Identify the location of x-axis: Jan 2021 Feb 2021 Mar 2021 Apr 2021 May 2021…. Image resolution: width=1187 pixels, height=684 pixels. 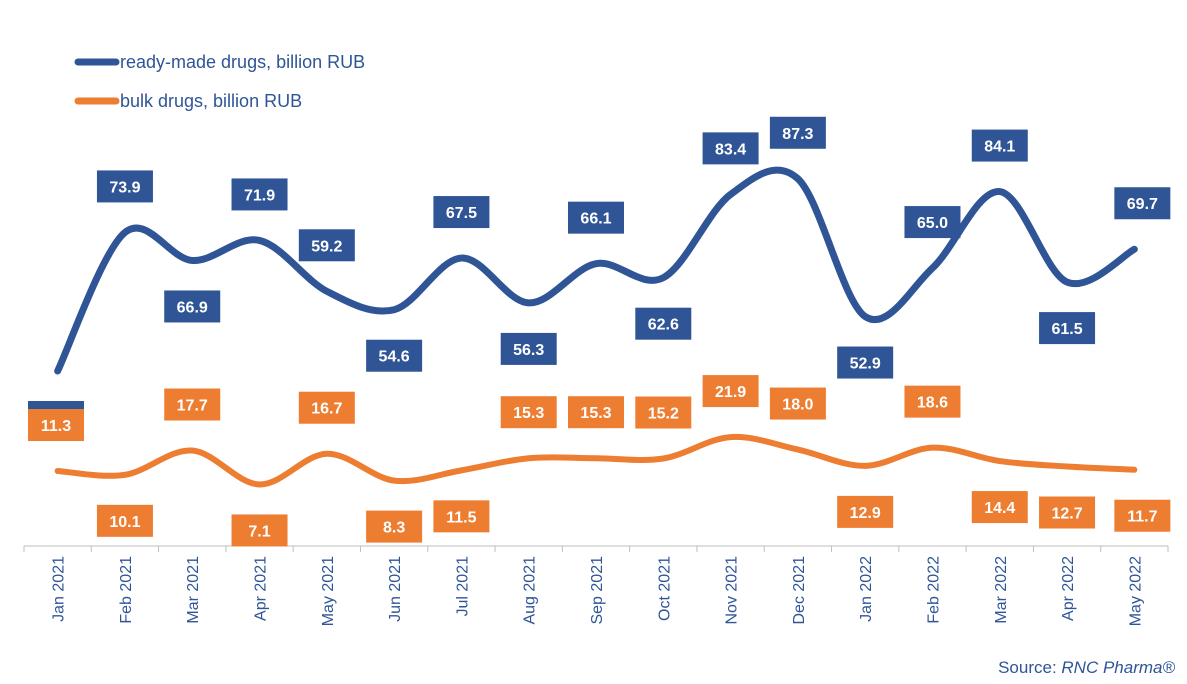
(596, 585).